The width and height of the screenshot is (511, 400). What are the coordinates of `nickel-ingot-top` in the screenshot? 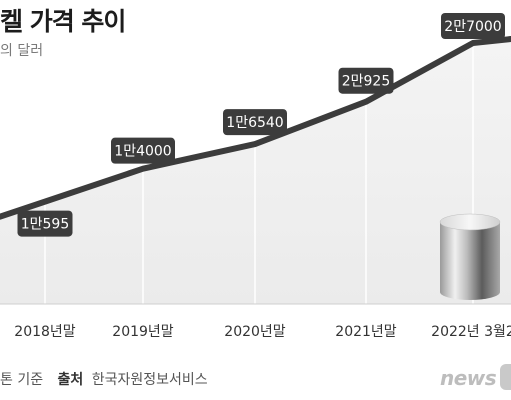 It's located at (470, 222).